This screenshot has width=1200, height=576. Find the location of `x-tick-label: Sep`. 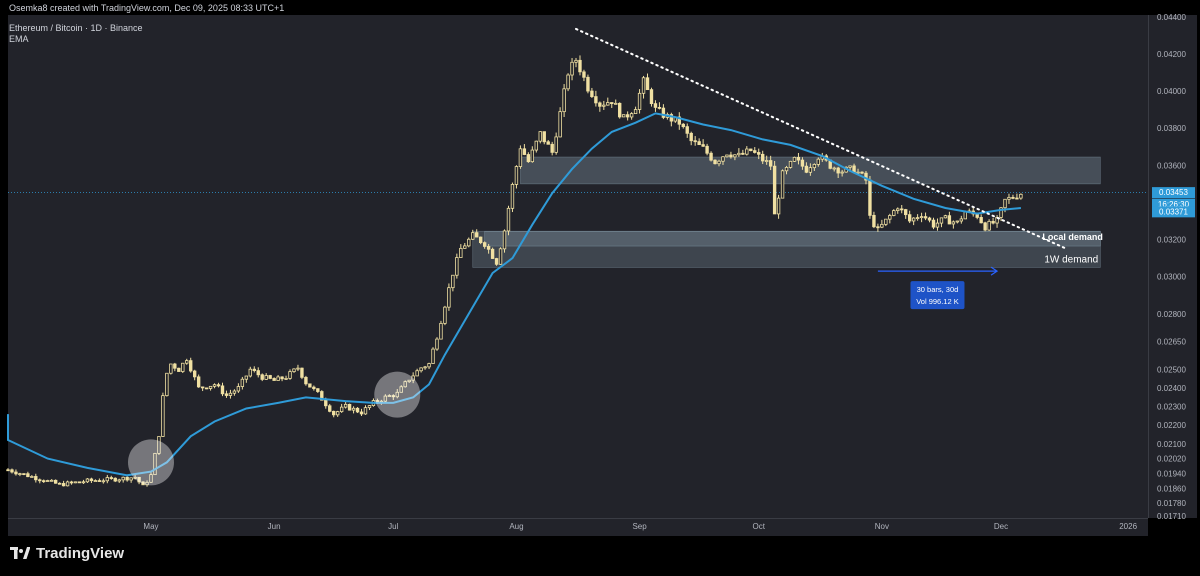

x-tick-label: Sep is located at coordinates (639, 526).